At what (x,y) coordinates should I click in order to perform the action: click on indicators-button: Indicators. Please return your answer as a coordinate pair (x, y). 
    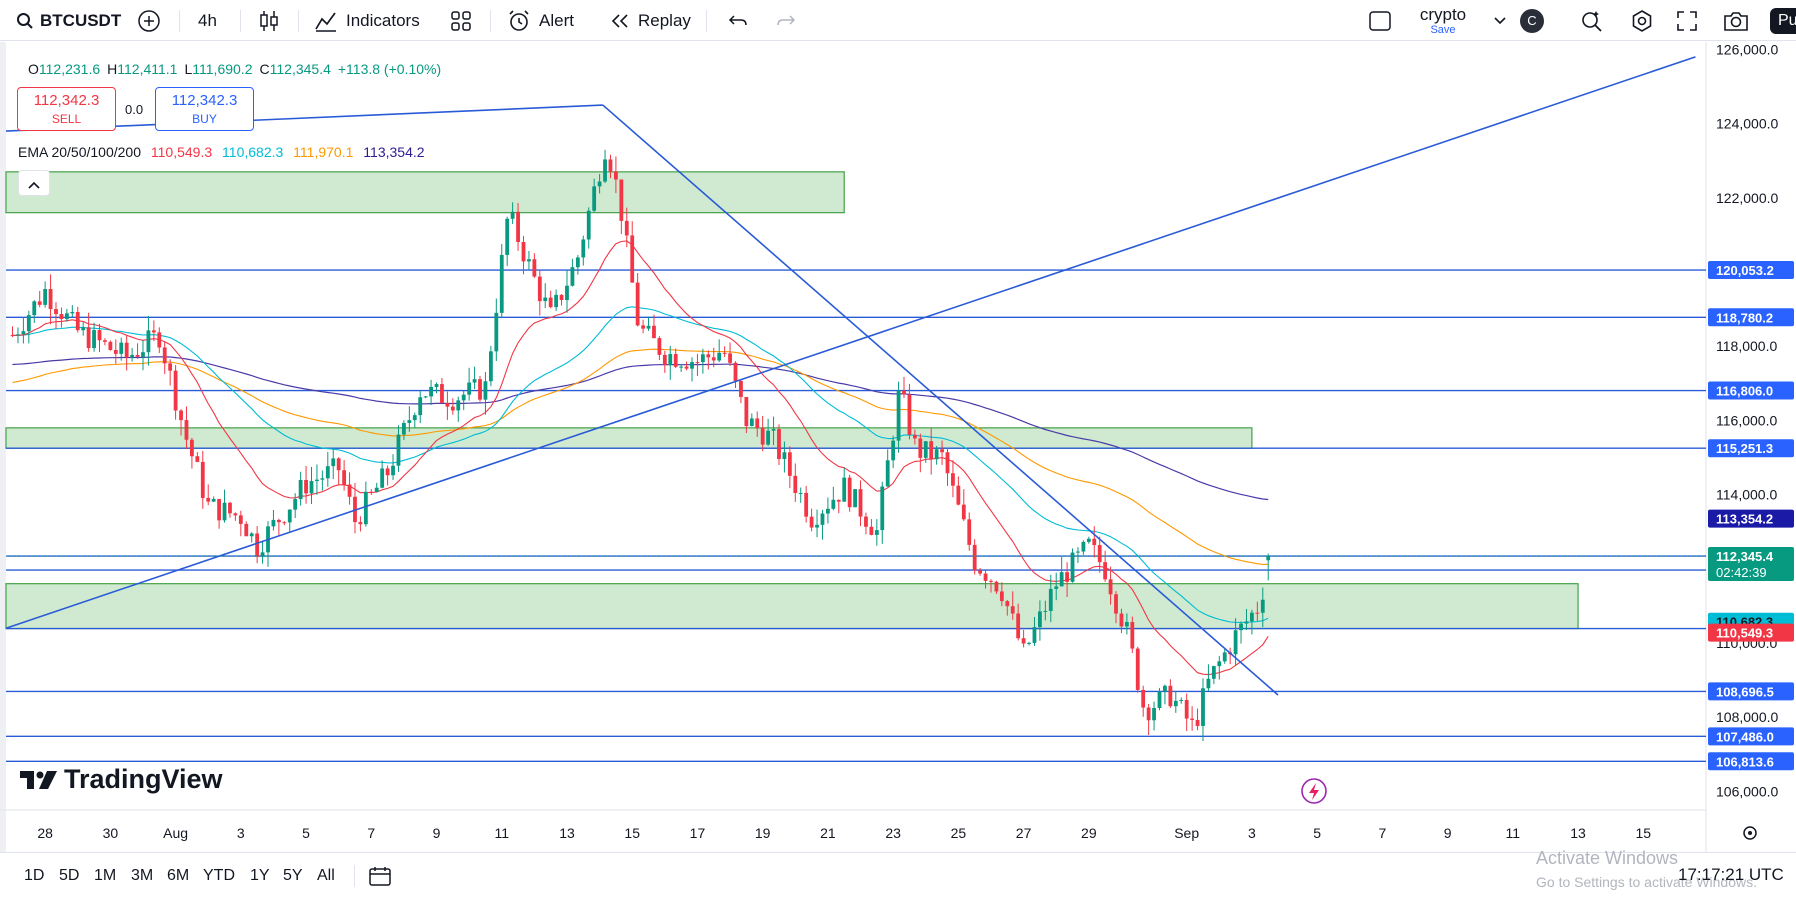
    Looking at the image, I should click on (367, 20).